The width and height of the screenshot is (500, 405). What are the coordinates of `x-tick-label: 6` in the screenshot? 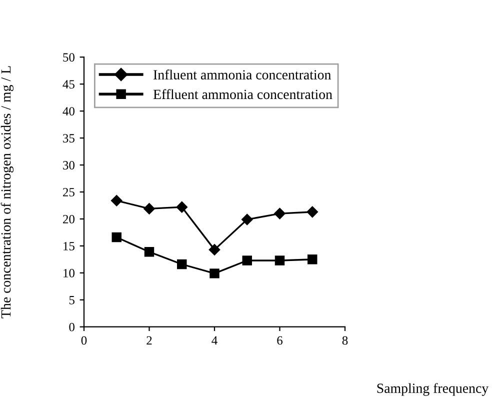 It's located at (279, 340).